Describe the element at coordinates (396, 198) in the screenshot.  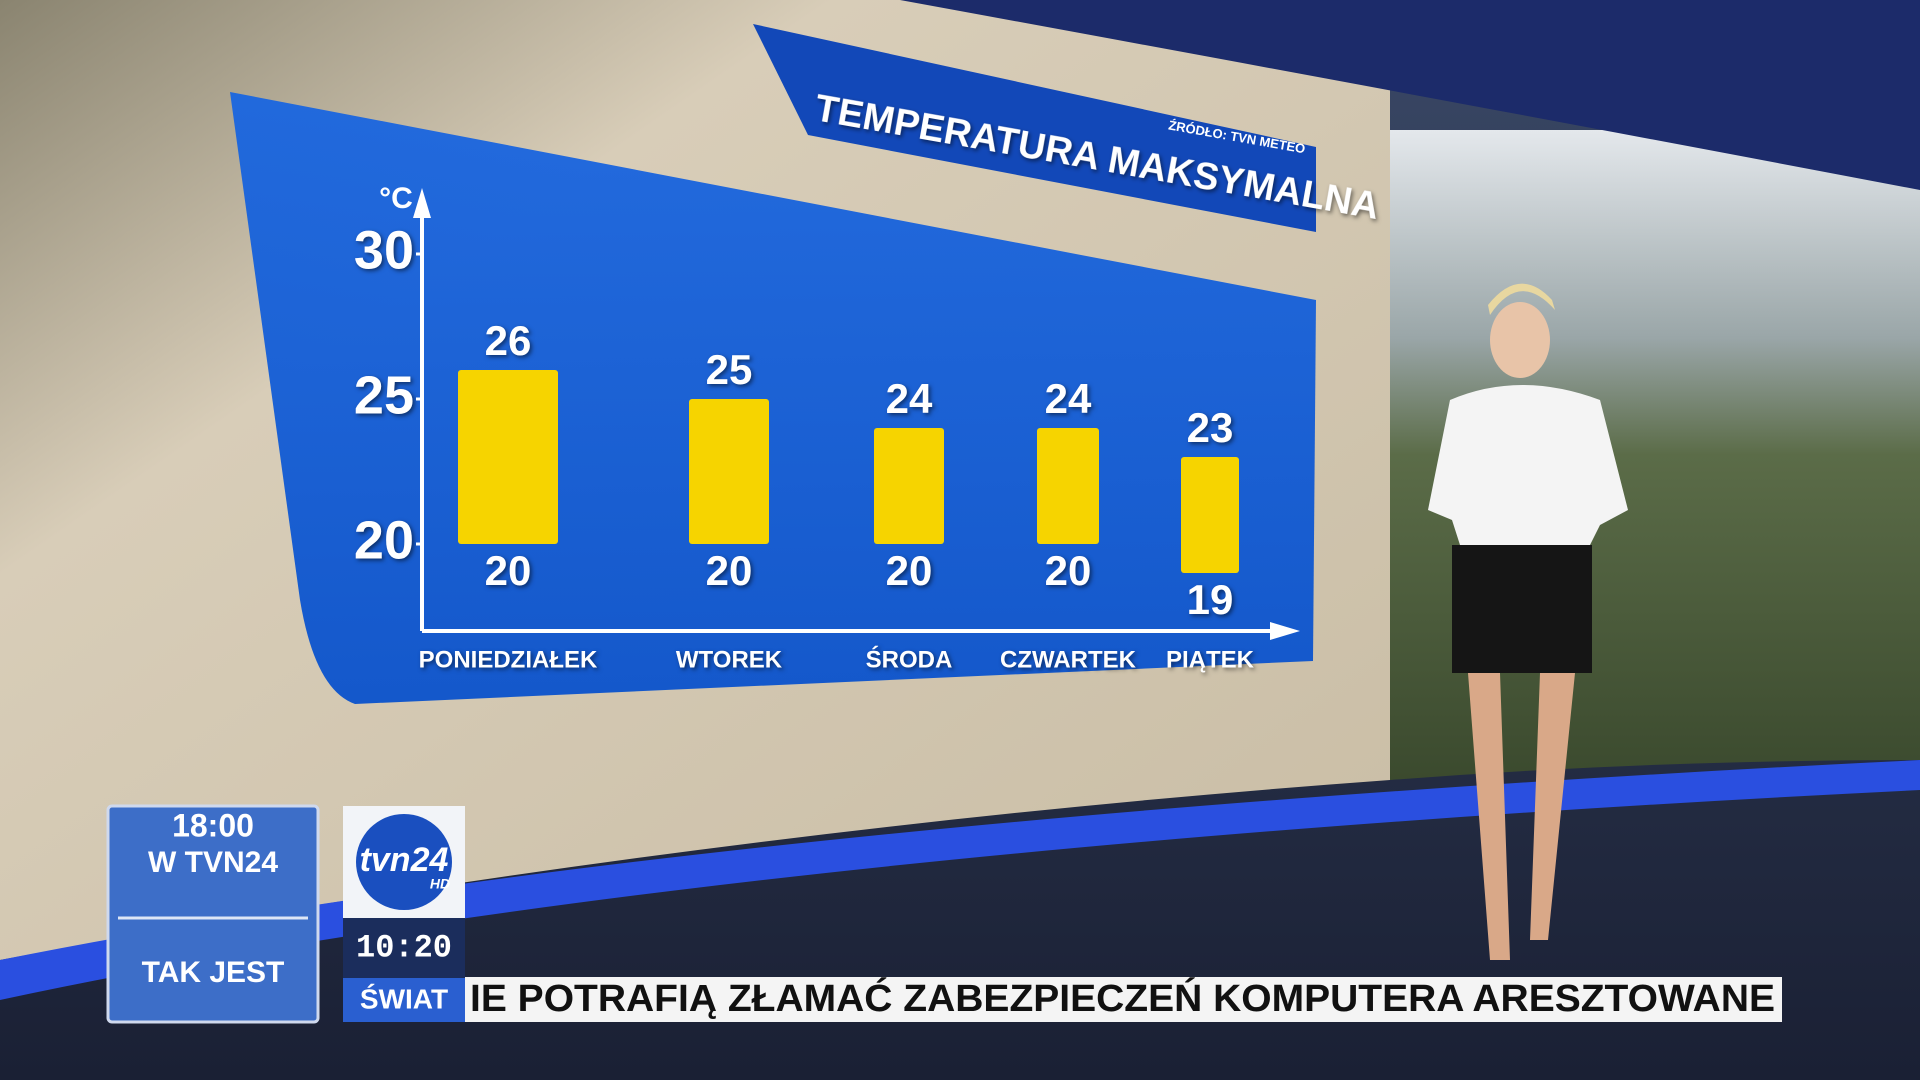
I see `y-axis-unit: °C` at that location.